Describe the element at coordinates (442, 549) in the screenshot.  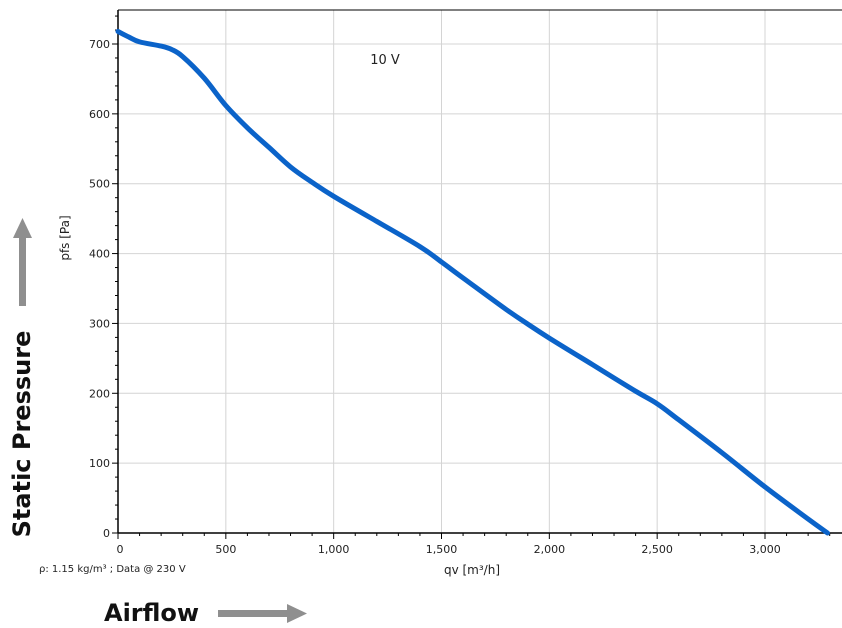
I see `x-tick-label: 1,500` at that location.